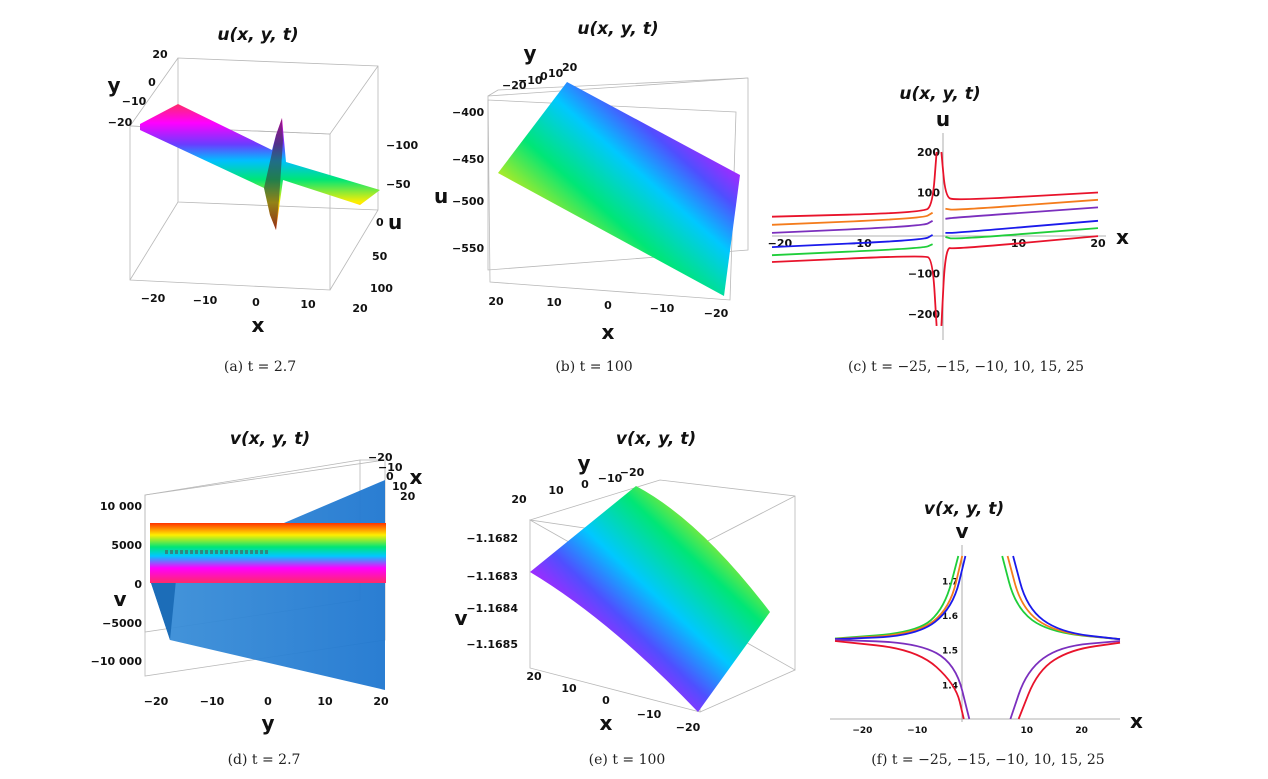  What do you see at coordinates (152, 82) in the screenshot?
I see `panel-a-ytick: 0` at bounding box center [152, 82].